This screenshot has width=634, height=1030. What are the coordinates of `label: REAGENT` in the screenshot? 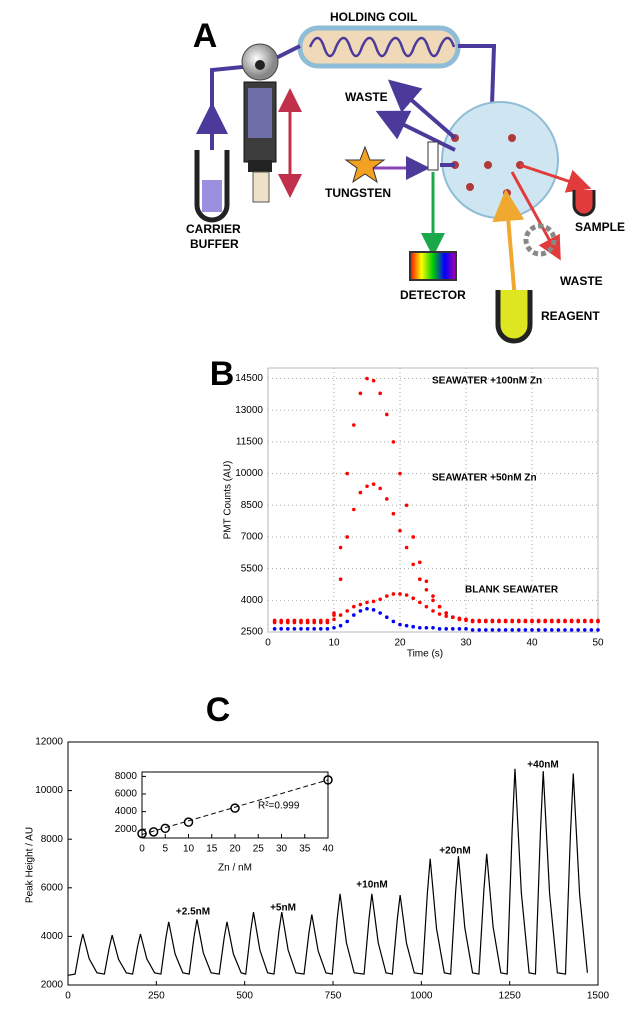 It's located at (570, 316).